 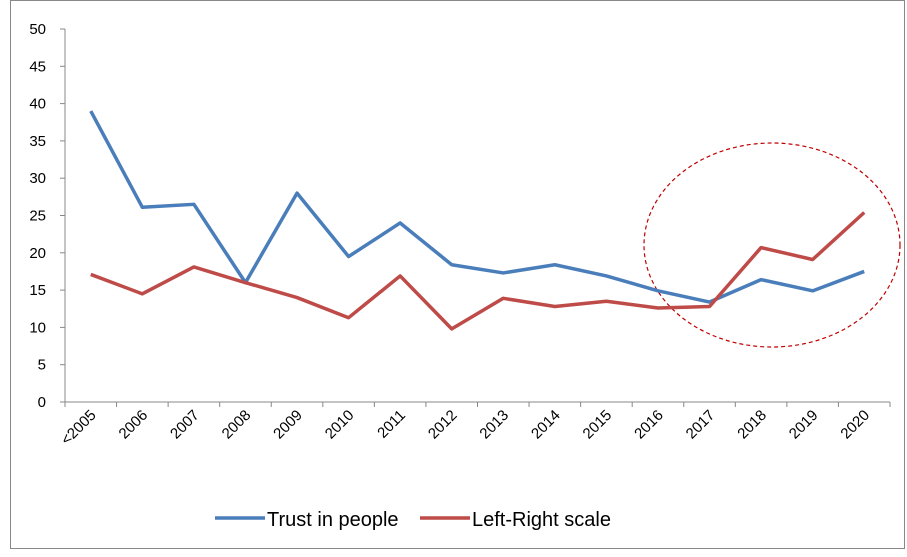 What do you see at coordinates (772, 245) in the screenshot?
I see `highlight-ellipse` at bounding box center [772, 245].